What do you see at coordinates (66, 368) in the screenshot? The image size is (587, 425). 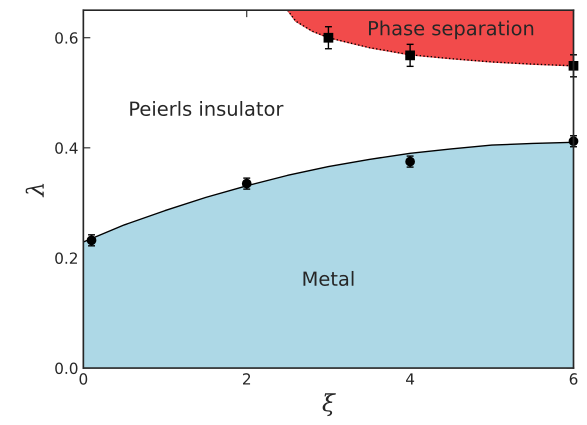 I see `y-tick-label: 0.0` at bounding box center [66, 368].